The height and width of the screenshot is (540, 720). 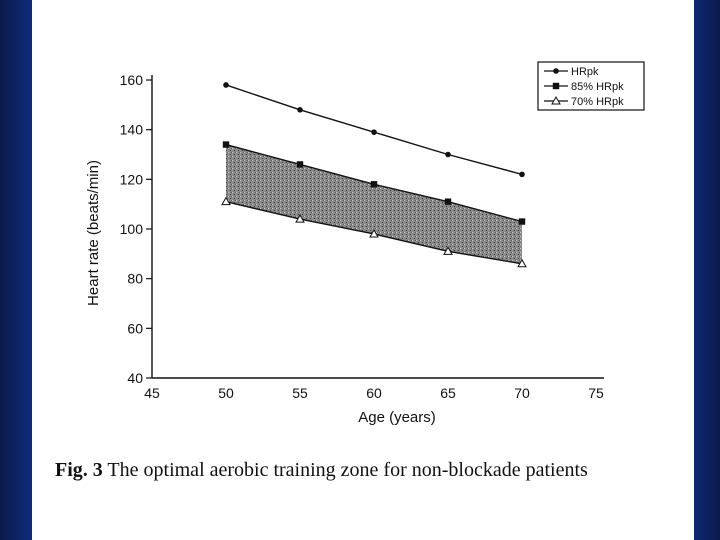 What do you see at coordinates (93, 233) in the screenshot?
I see `y-axis-label: Heart rate (beats/min)` at bounding box center [93, 233].